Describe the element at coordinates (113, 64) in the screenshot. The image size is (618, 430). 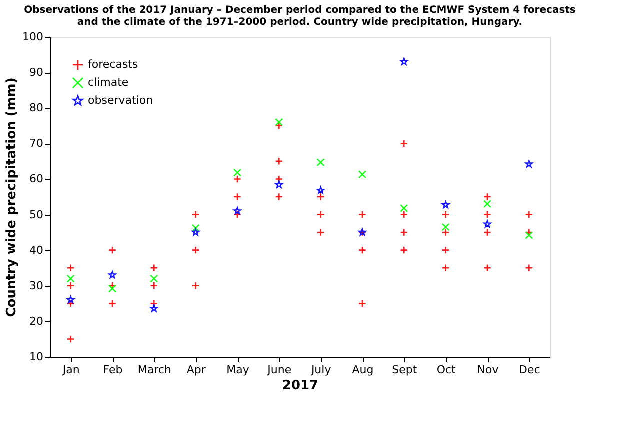
I see `legend-label: forecasts` at that location.